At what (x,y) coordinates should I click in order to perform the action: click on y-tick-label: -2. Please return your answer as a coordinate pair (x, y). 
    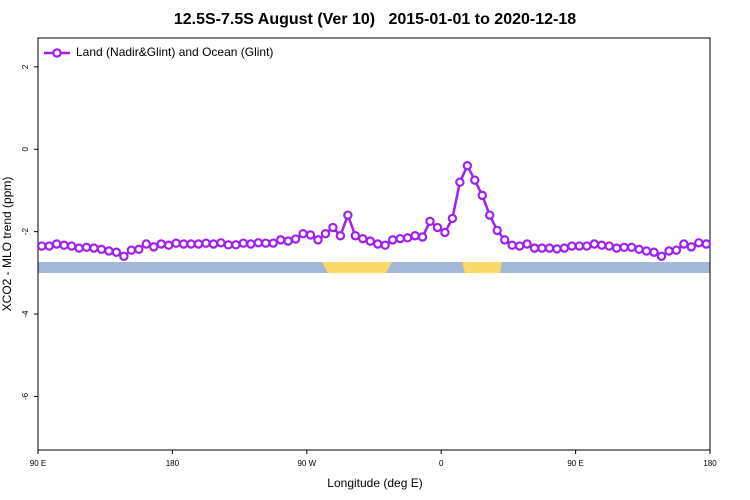
    Looking at the image, I should click on (25, 232).